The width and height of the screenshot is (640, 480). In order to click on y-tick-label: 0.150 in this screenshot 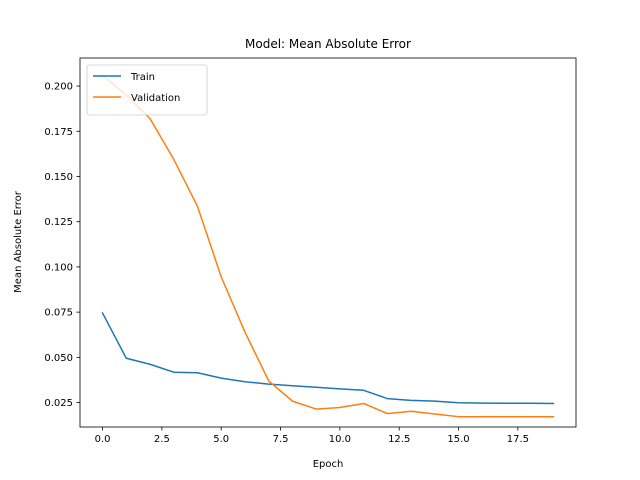, I will do `click(58, 177)`.